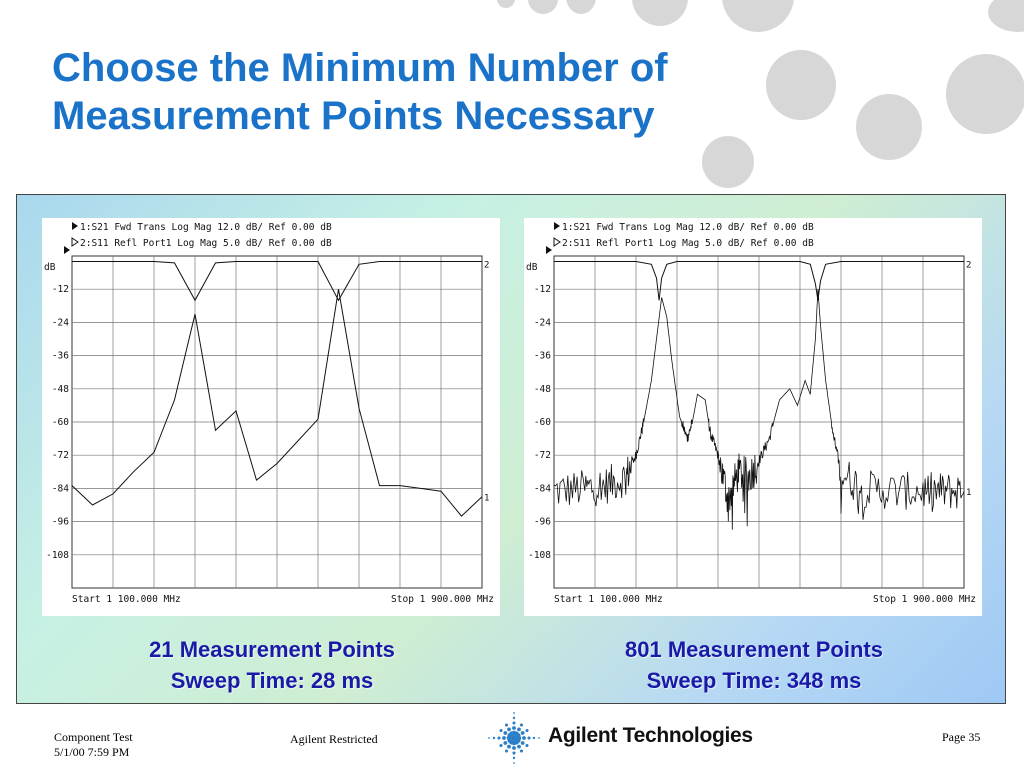  What do you see at coordinates (334, 739) in the screenshot?
I see `footer-restricted: Agilent Restricted` at bounding box center [334, 739].